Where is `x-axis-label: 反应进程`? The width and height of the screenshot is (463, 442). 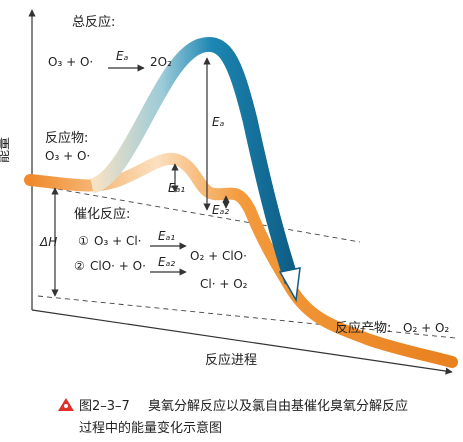 x-axis-label: 反应进程 is located at coordinates (231, 360).